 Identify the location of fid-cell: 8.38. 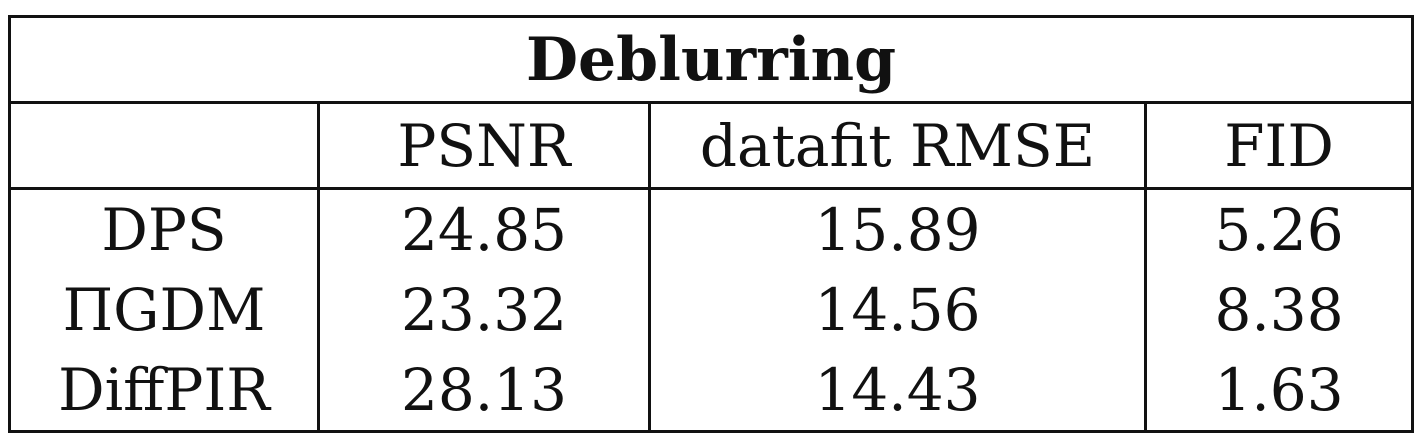
(1279, 310).